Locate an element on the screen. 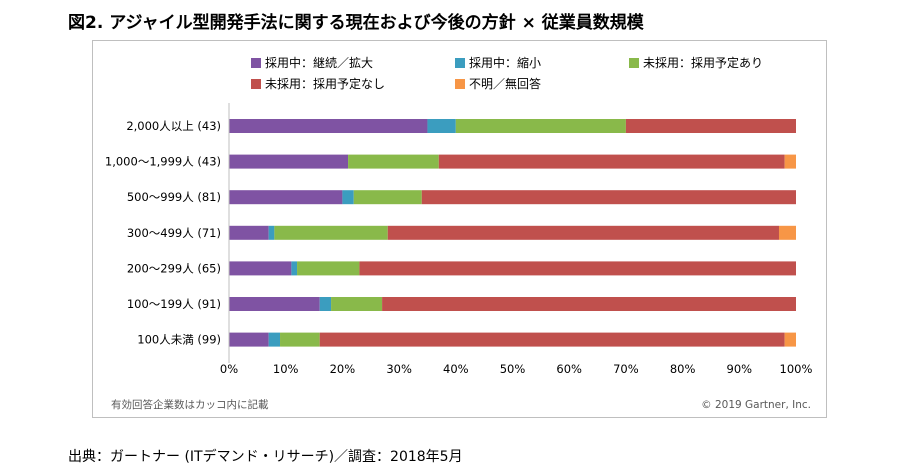  x-tick-label-8: 80% is located at coordinates (683, 369).